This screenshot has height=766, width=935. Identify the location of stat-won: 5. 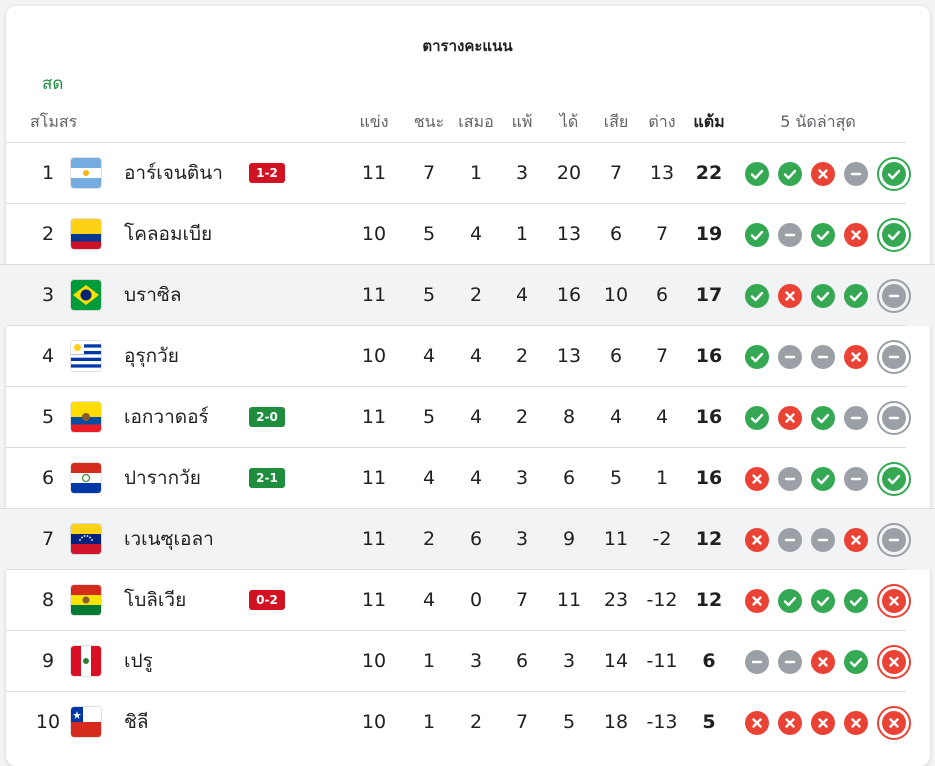
(429, 417).